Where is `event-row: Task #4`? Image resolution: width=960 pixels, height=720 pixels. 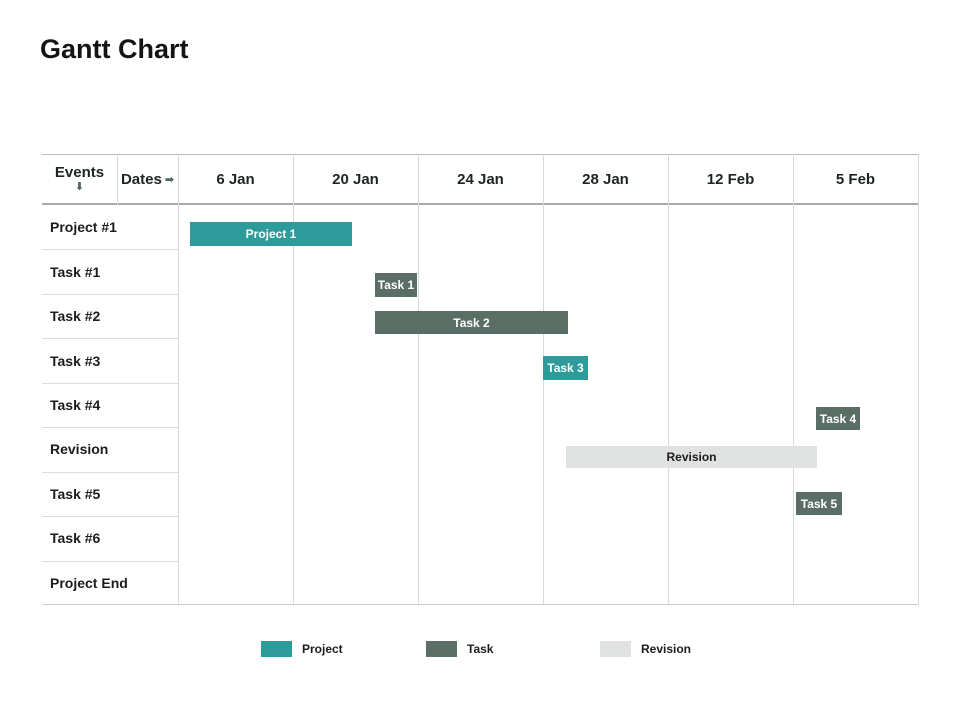
event-row: Task #4 is located at coordinates (110, 405).